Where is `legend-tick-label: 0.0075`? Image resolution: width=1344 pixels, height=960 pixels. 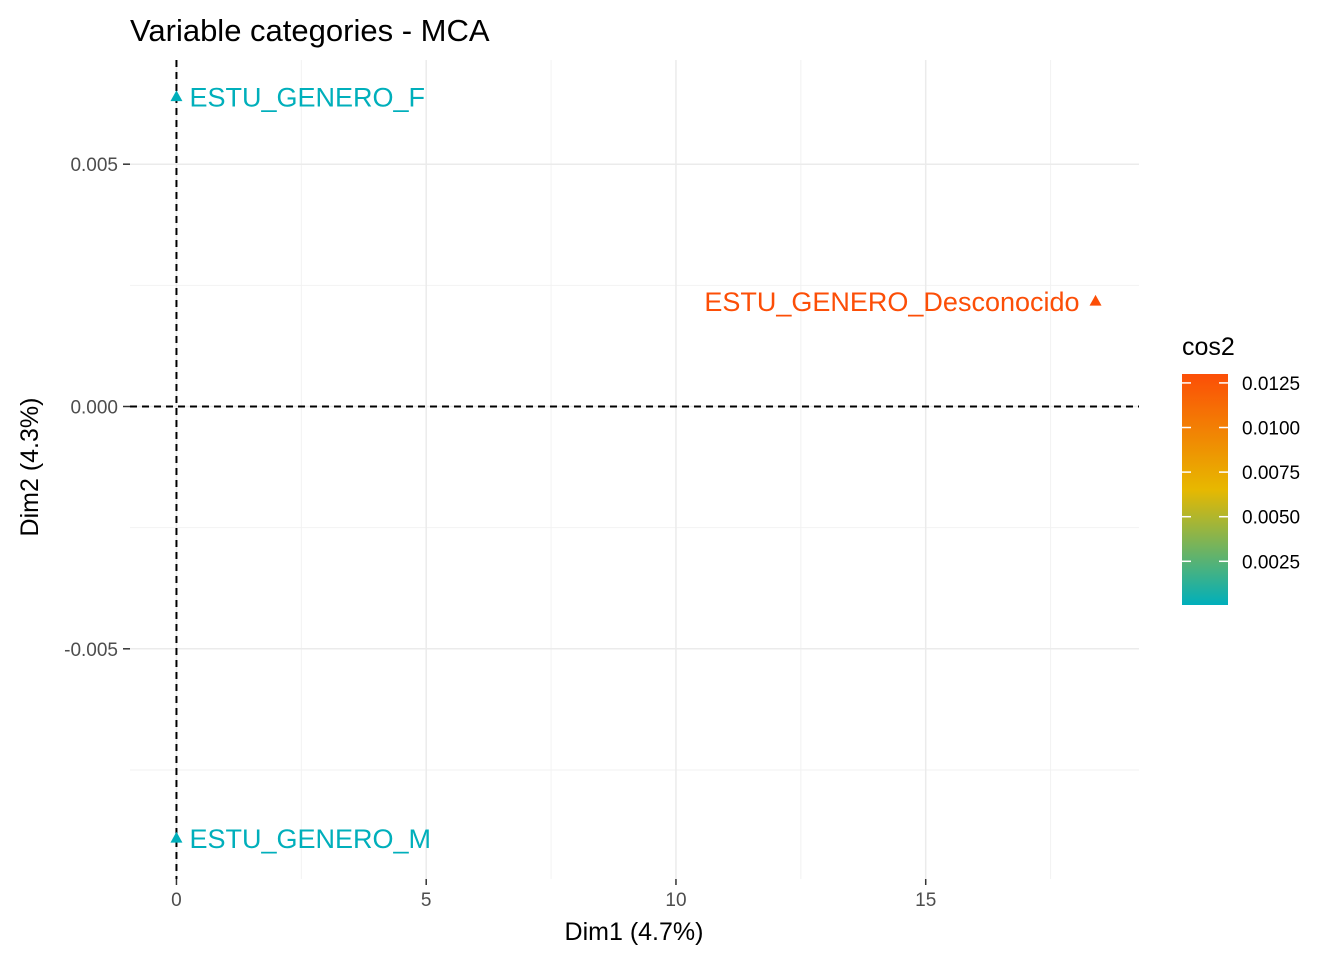 legend-tick-label: 0.0075 is located at coordinates (1271, 473).